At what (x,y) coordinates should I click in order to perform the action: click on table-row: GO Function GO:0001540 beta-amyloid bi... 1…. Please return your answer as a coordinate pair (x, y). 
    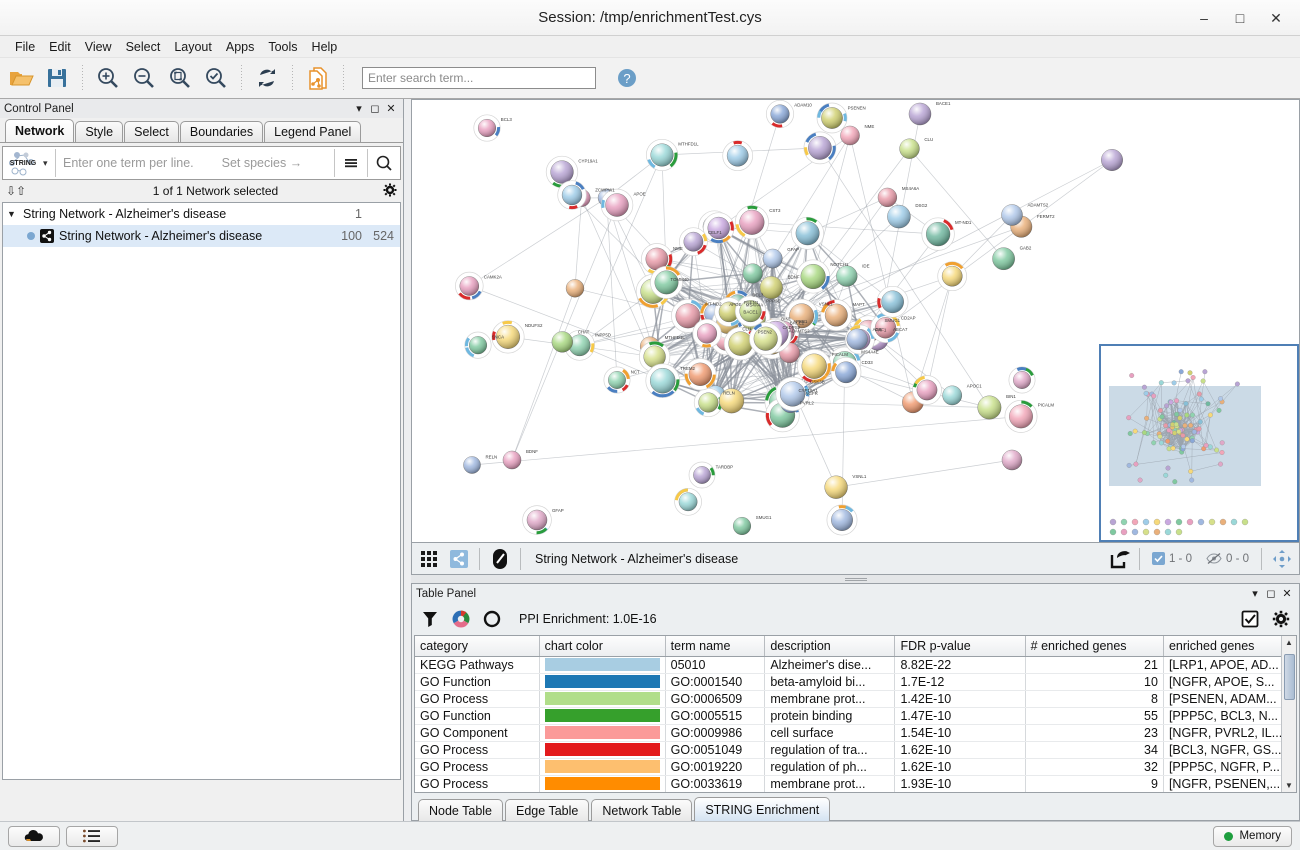
    Looking at the image, I should click on (850, 682).